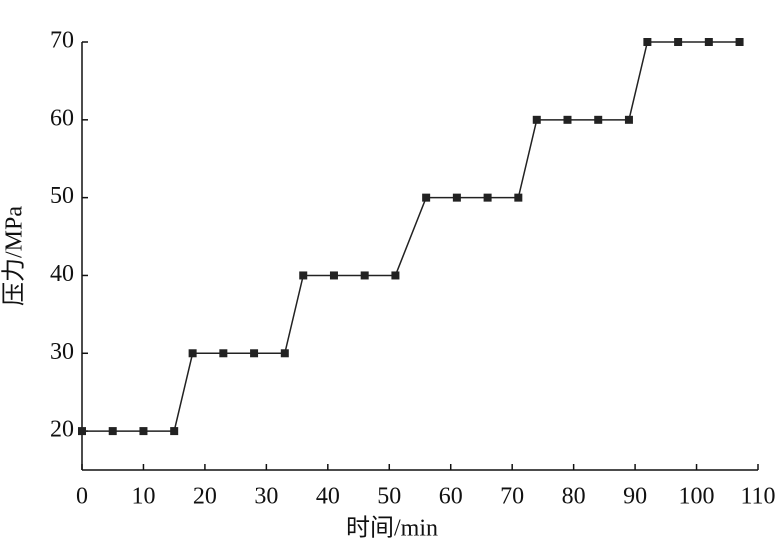 The width and height of the screenshot is (784, 546). I want to click on x-tick-label: 90, so click(635, 497).